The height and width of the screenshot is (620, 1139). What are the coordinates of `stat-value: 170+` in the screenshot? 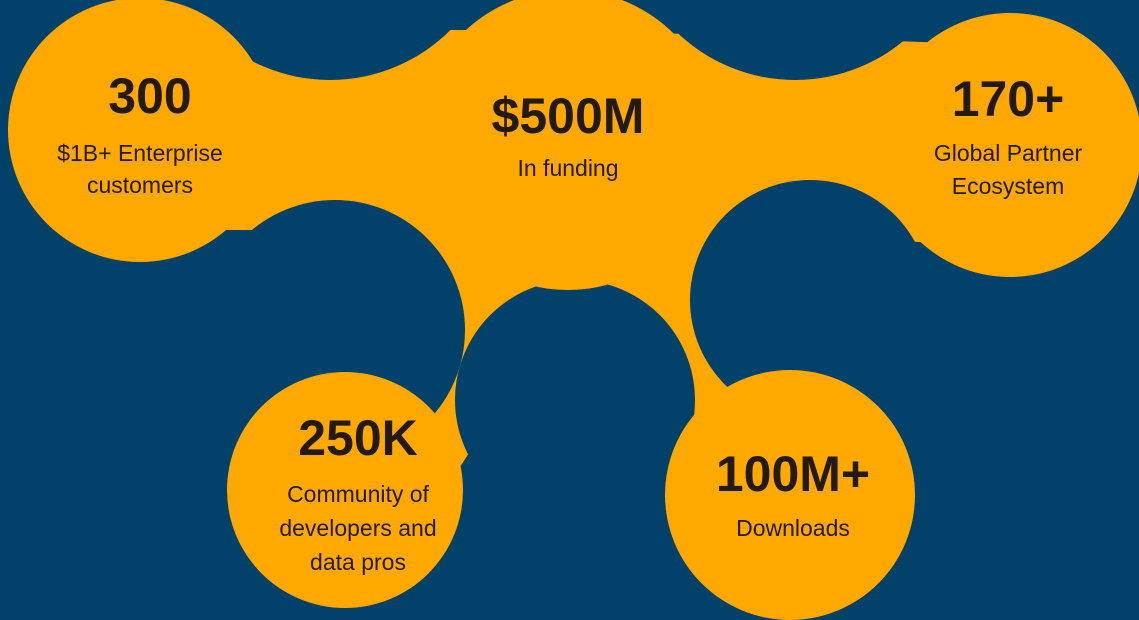 It's located at (1008, 99).